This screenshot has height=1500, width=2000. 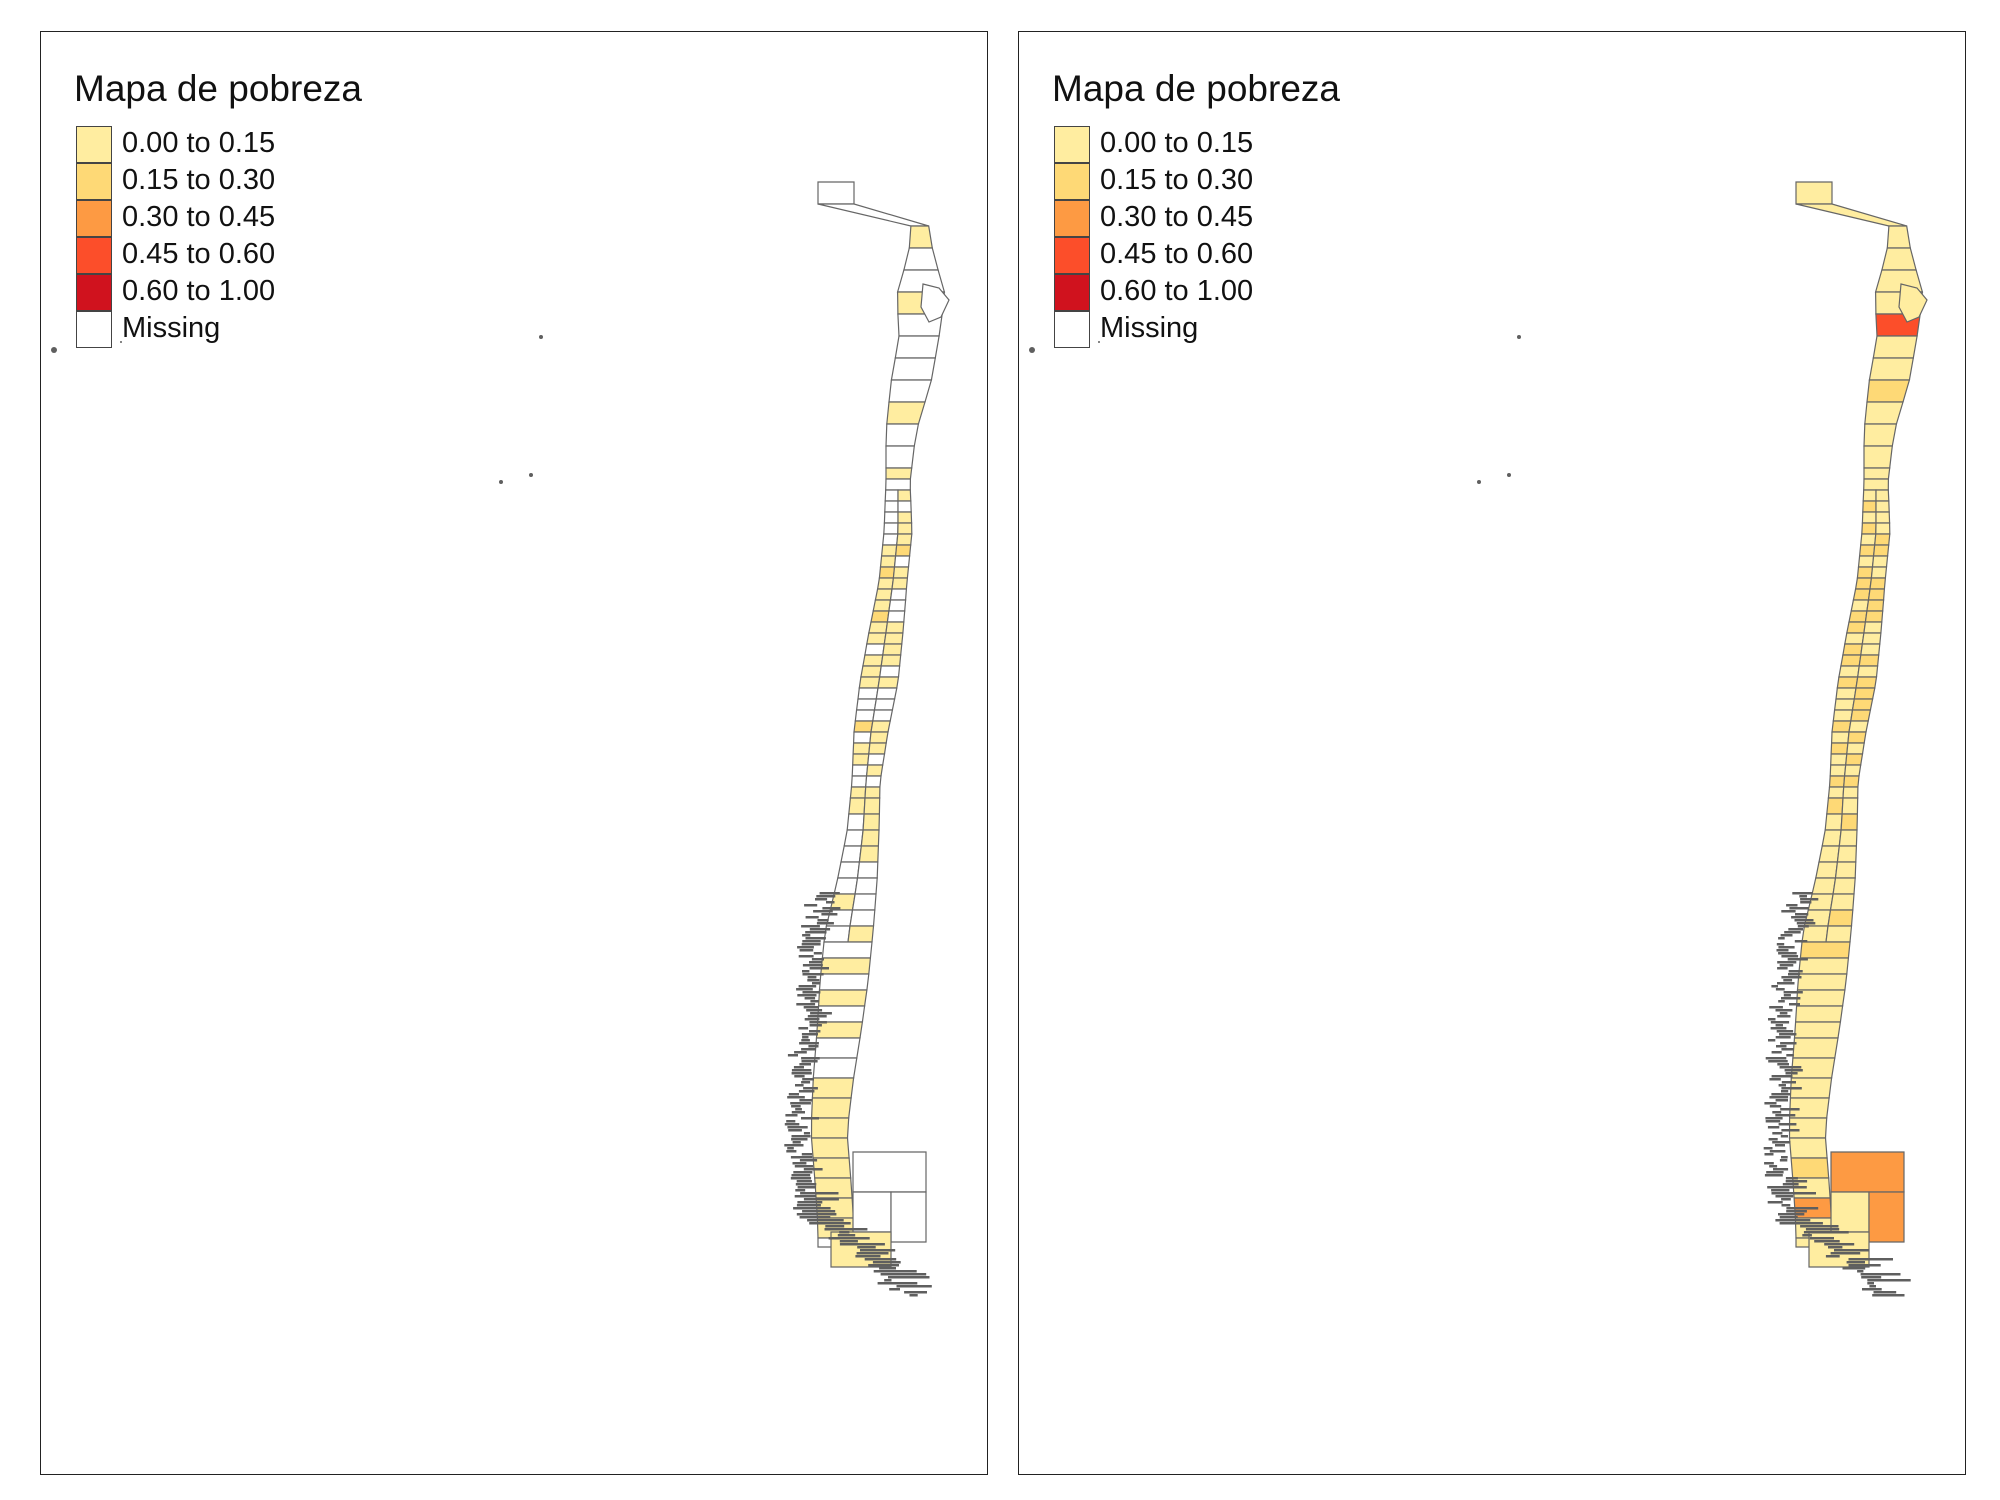 I want to click on map-title: Mapa de pobreza, so click(x=1196, y=88).